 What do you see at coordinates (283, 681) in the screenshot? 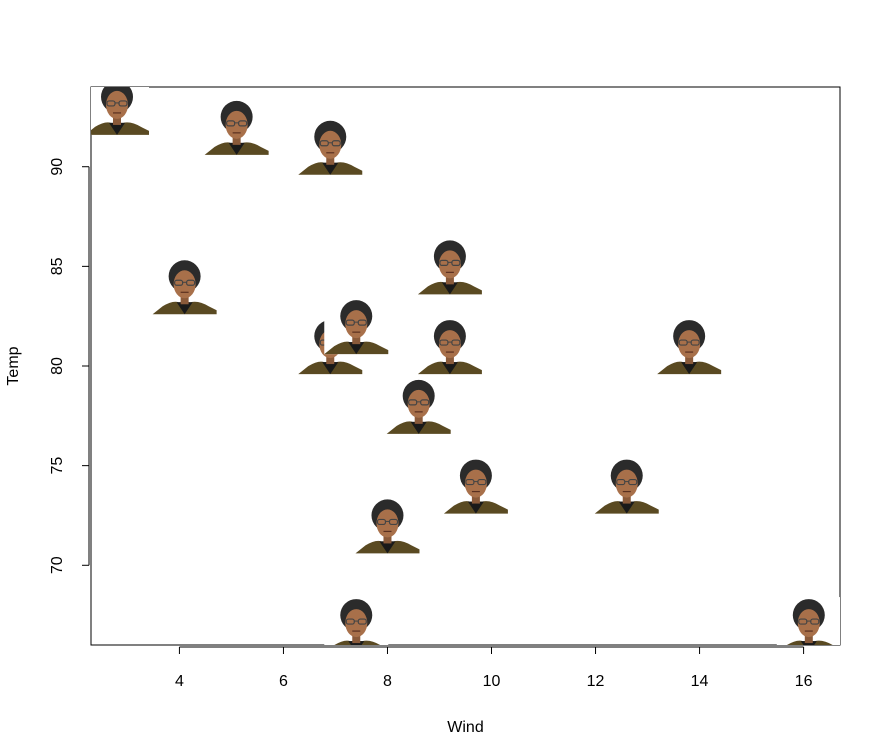
I see `x-tick-label: 6` at bounding box center [283, 681].